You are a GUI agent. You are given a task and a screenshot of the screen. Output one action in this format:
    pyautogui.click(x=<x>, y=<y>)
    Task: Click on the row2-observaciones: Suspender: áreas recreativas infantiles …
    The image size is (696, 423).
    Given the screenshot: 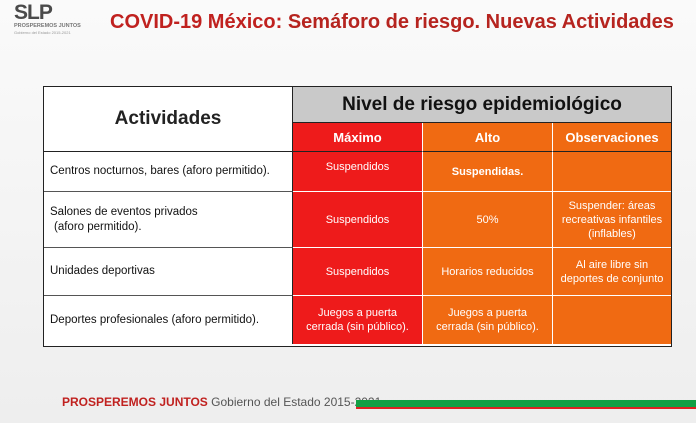 What is the action you would take?
    pyautogui.click(x=612, y=220)
    